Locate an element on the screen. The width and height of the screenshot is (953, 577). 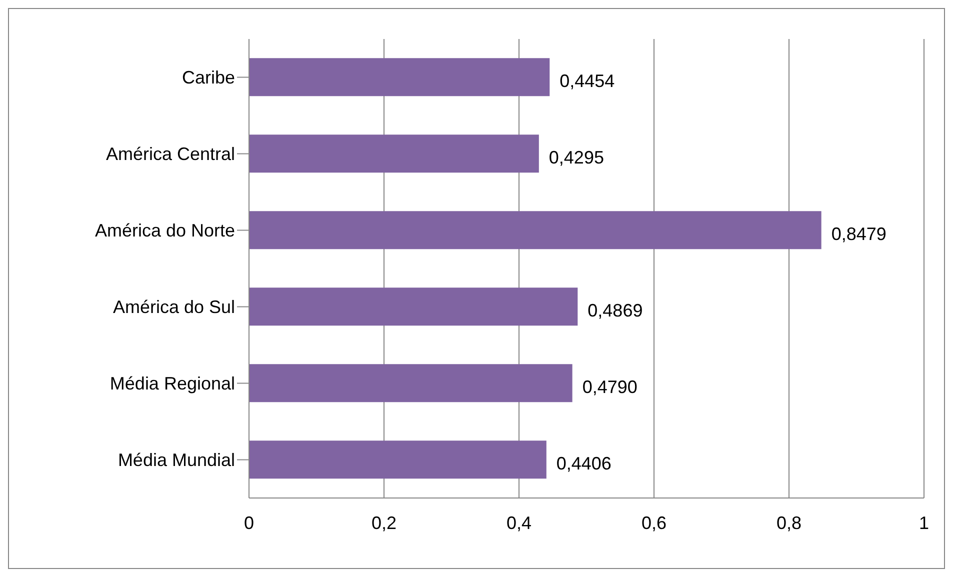
x-tick-label: 0,8 is located at coordinates (789, 522).